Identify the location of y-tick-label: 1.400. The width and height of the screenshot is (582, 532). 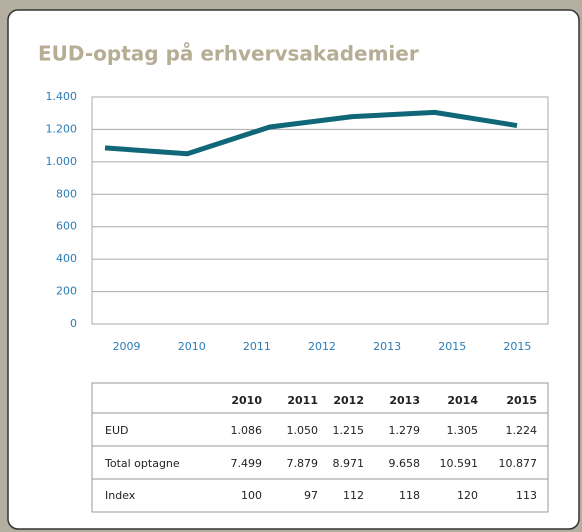
(62, 96).